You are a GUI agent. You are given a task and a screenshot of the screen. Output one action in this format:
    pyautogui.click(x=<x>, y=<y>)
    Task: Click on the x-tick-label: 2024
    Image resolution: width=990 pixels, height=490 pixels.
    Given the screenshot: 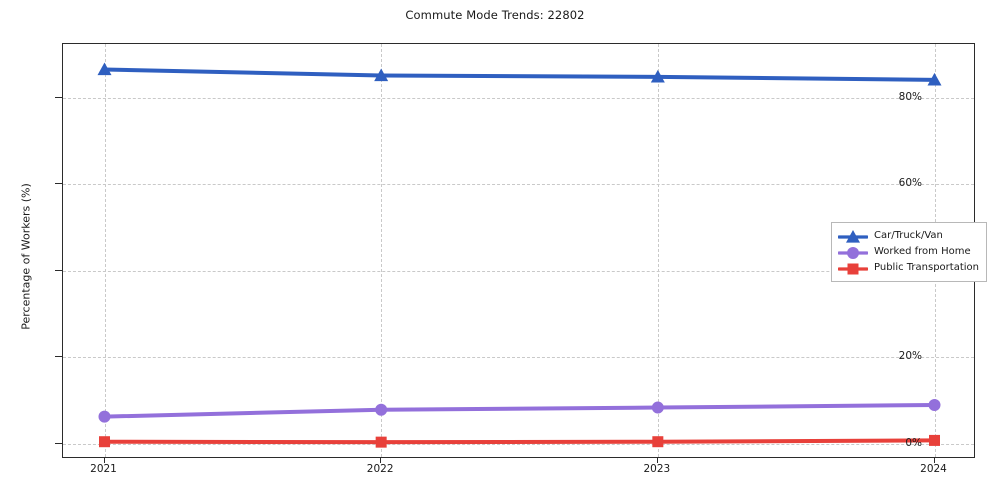 What is the action you would take?
    pyautogui.click(x=933, y=469)
    